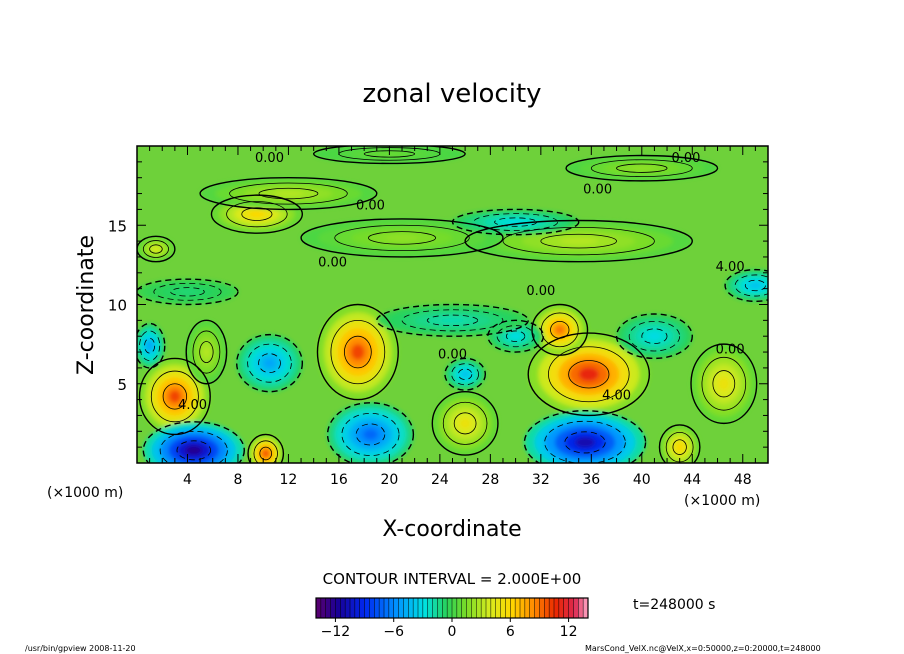  What do you see at coordinates (393, 632) in the screenshot?
I see `colorbar-tick-label: −6` at bounding box center [393, 632].